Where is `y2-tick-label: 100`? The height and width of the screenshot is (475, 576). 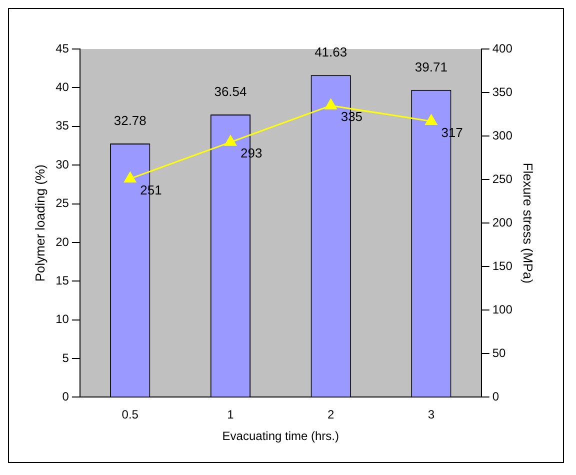 y2-tick-label: 100 is located at coordinates (502, 309).